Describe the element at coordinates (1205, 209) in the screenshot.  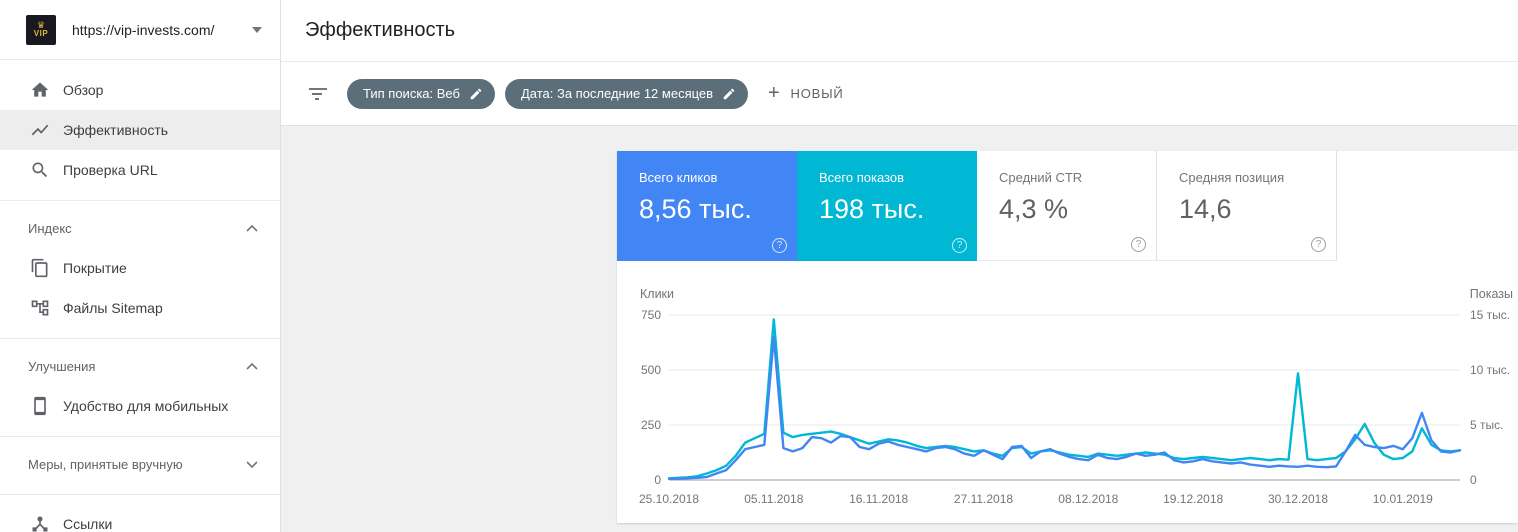
I see `average-position-value: 14,6` at that location.